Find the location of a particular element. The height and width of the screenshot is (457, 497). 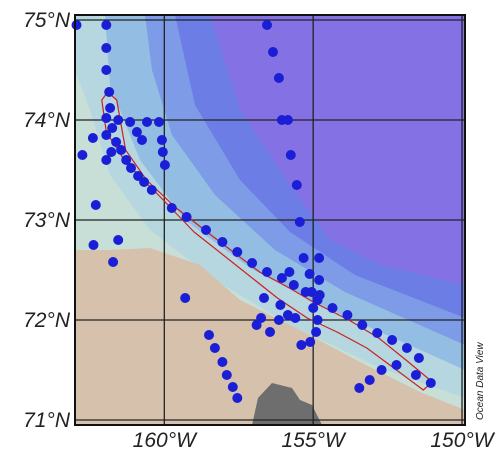

lat-tick-label: 75°N is located at coordinates (47, 20).